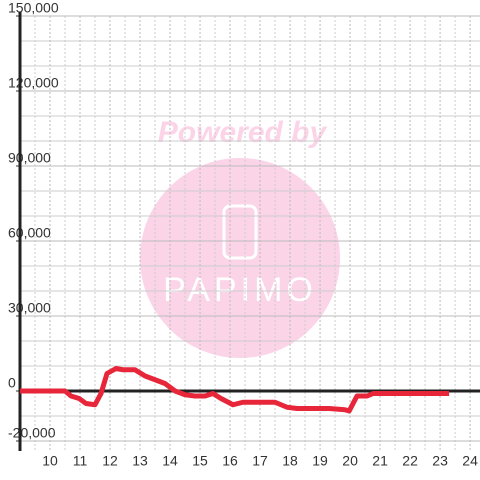 Image resolution: width=480 pixels, height=480 pixels. Describe the element at coordinates (243, 132) in the screenshot. I see `watermark-text: Powered by` at that location.